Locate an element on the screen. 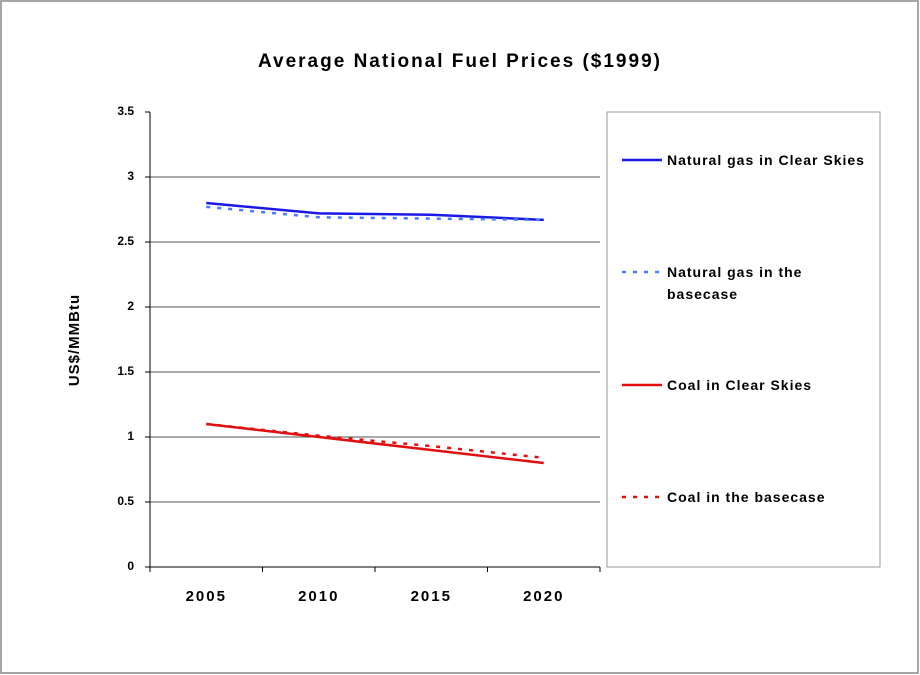 The width and height of the screenshot is (920, 675). y-tick-label: 2 is located at coordinates (130, 306).